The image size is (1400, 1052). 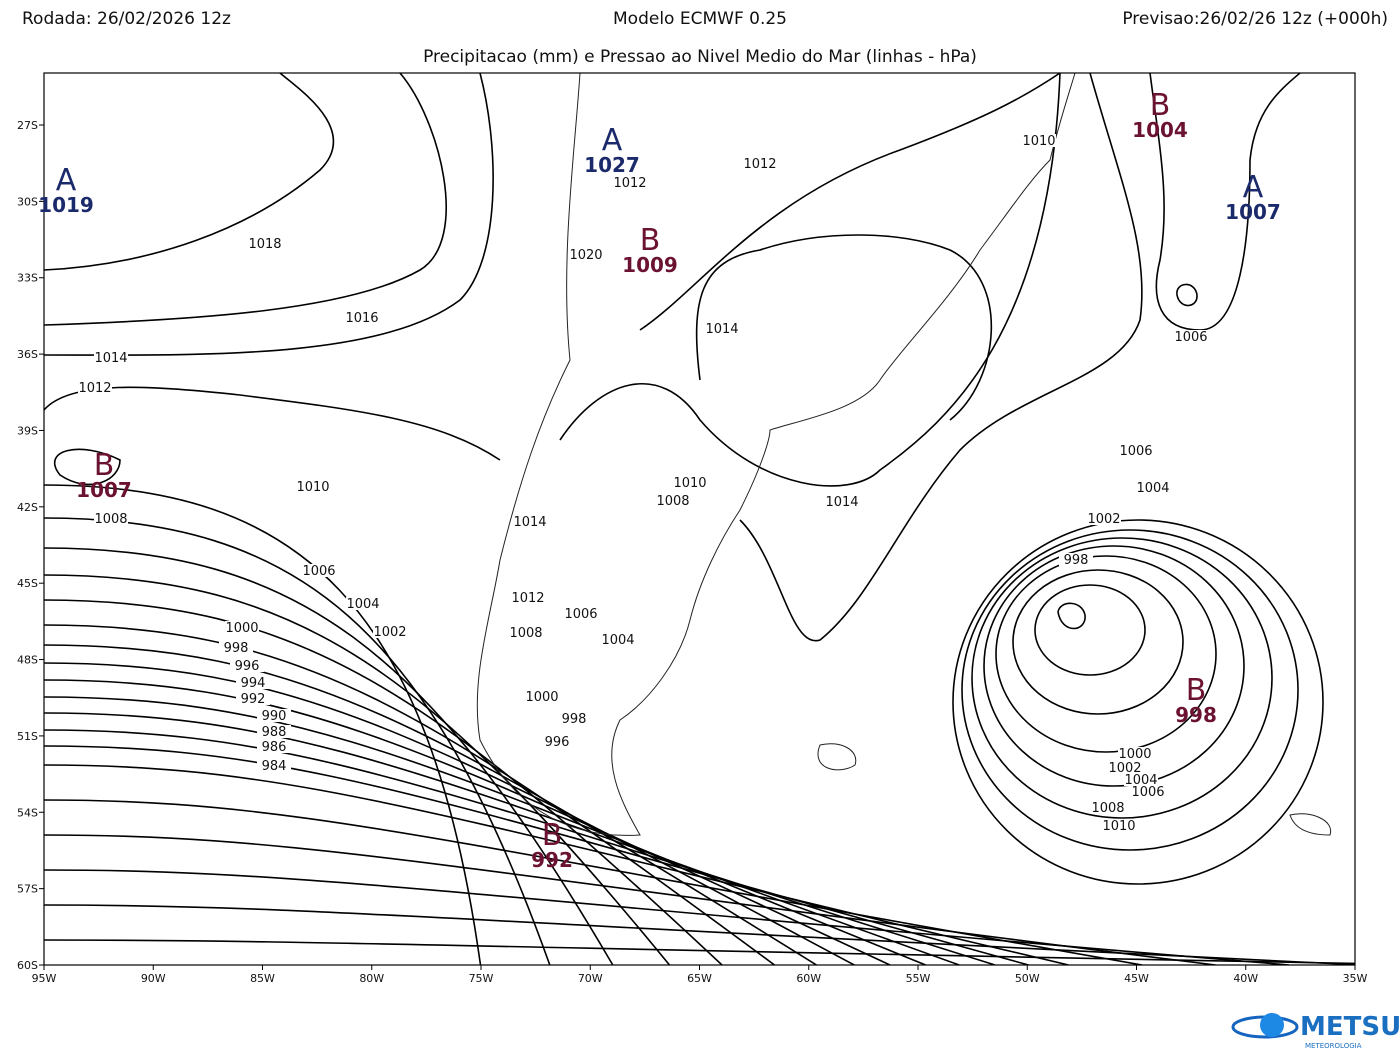 I want to click on logo-name: METSUL, so click(x=1350, y=1027).